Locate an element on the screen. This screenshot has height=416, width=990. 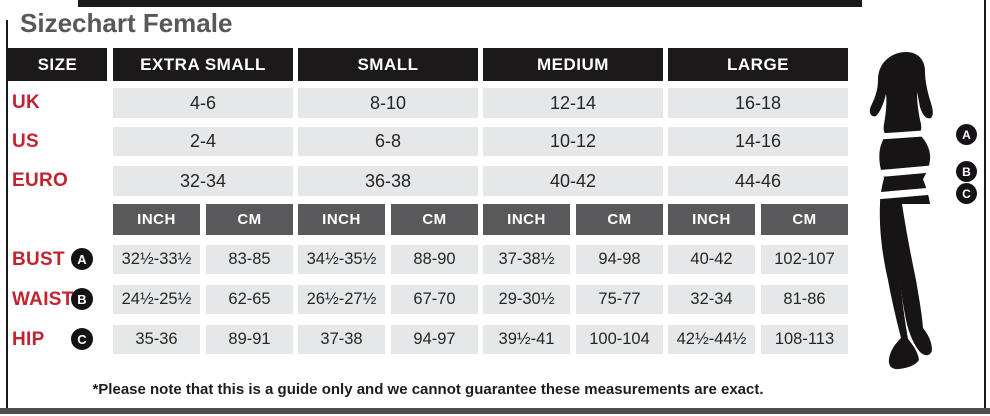
cell-us-m: 10-12 is located at coordinates (573, 141).